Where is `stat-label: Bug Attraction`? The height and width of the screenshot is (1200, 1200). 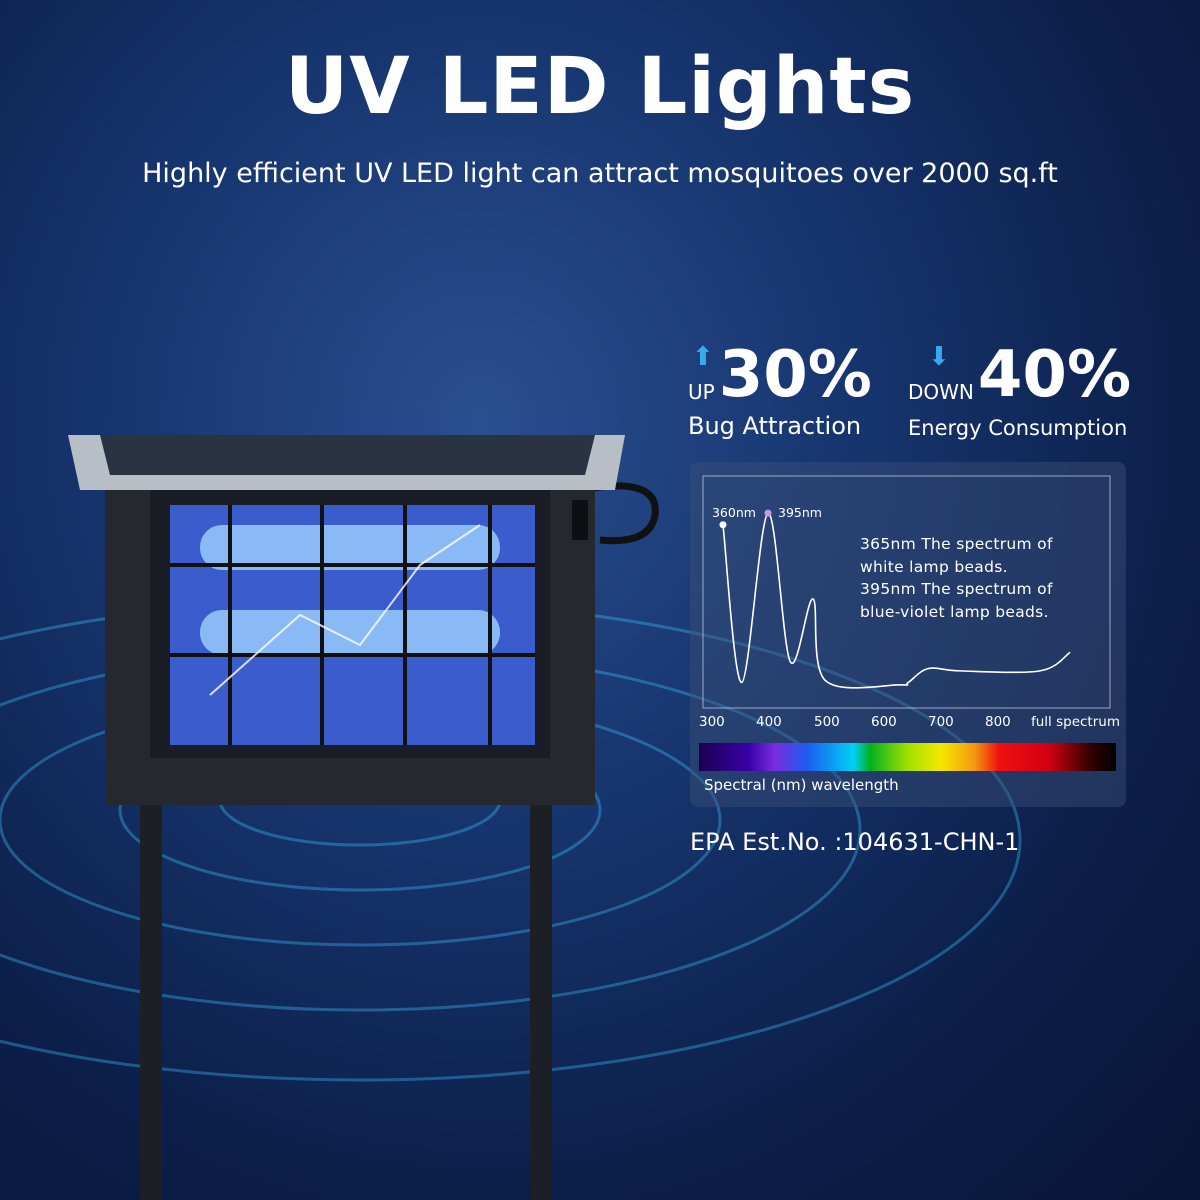
stat-label: Bug Attraction is located at coordinates (775, 426).